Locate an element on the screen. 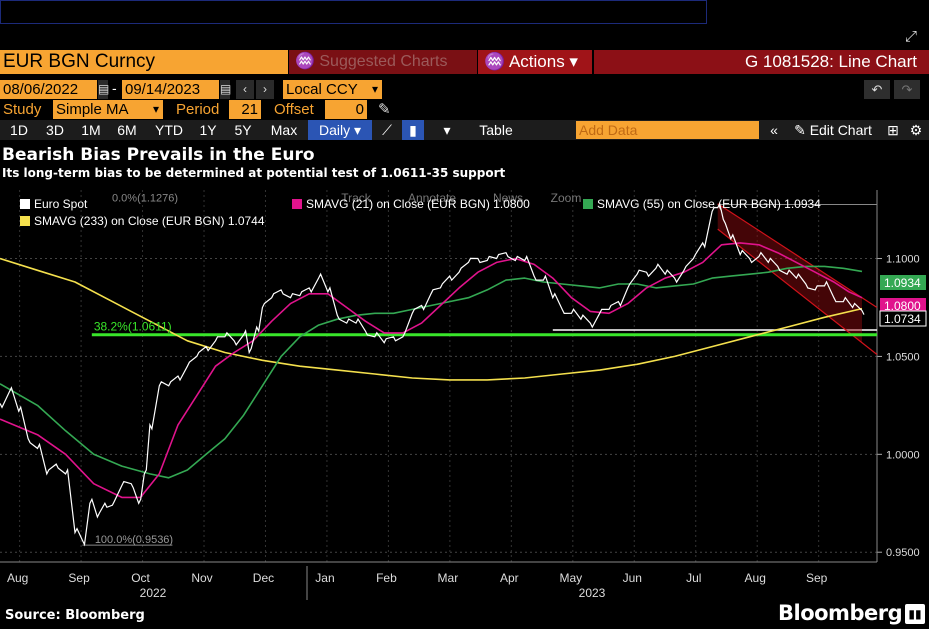 The width and height of the screenshot is (929, 629). offset-label: Offset is located at coordinates (294, 109).